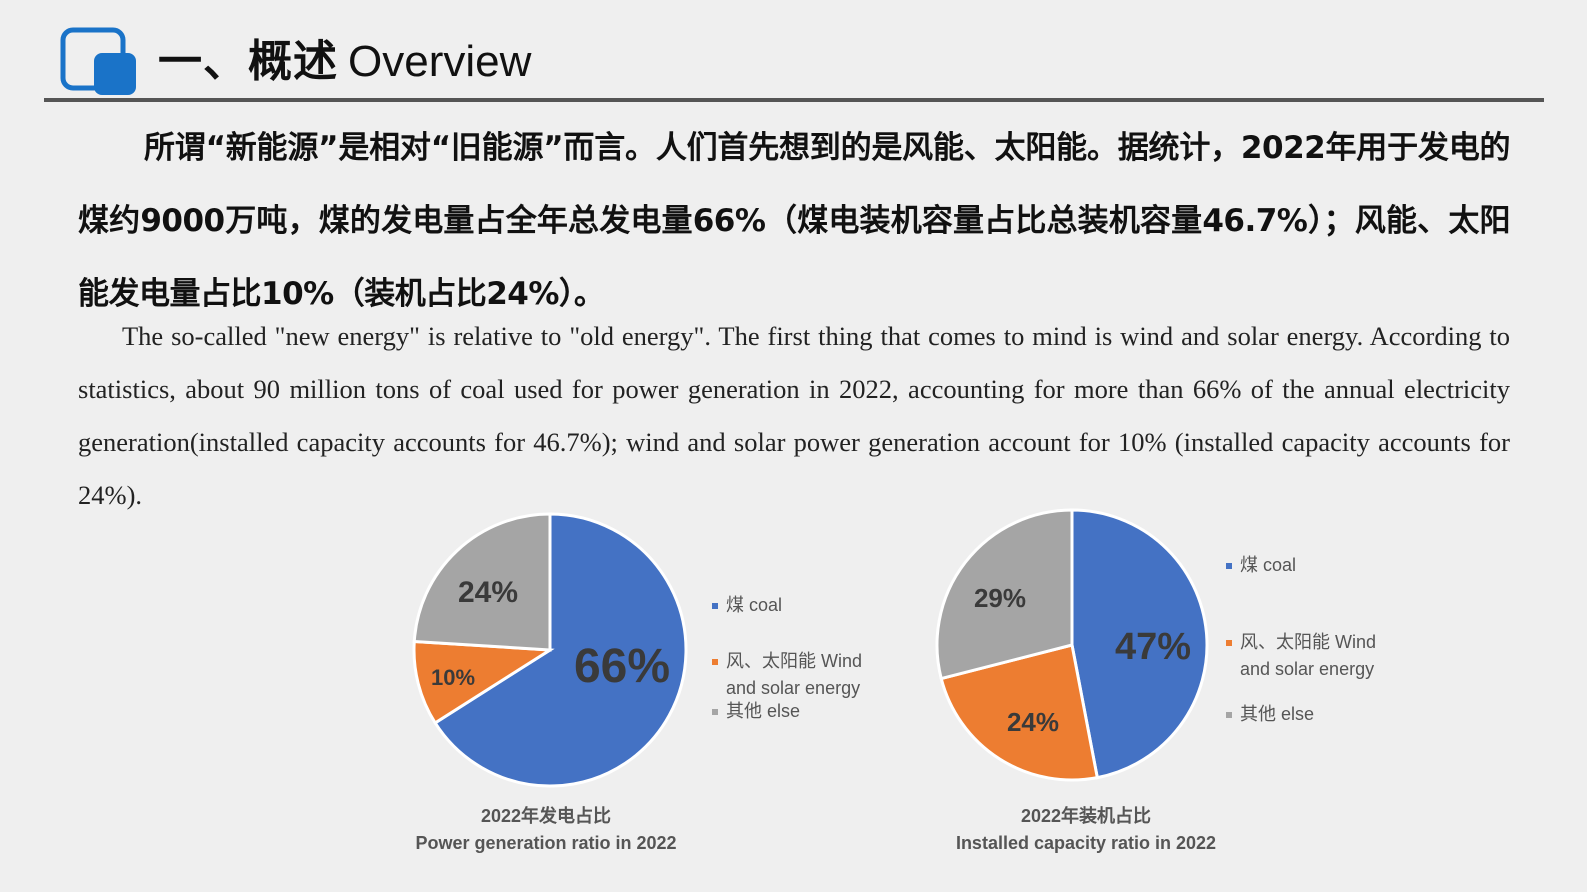 The height and width of the screenshot is (892, 1587). What do you see at coordinates (1086, 816) in the screenshot?
I see `chart-title: 2022年装机占比` at bounding box center [1086, 816].